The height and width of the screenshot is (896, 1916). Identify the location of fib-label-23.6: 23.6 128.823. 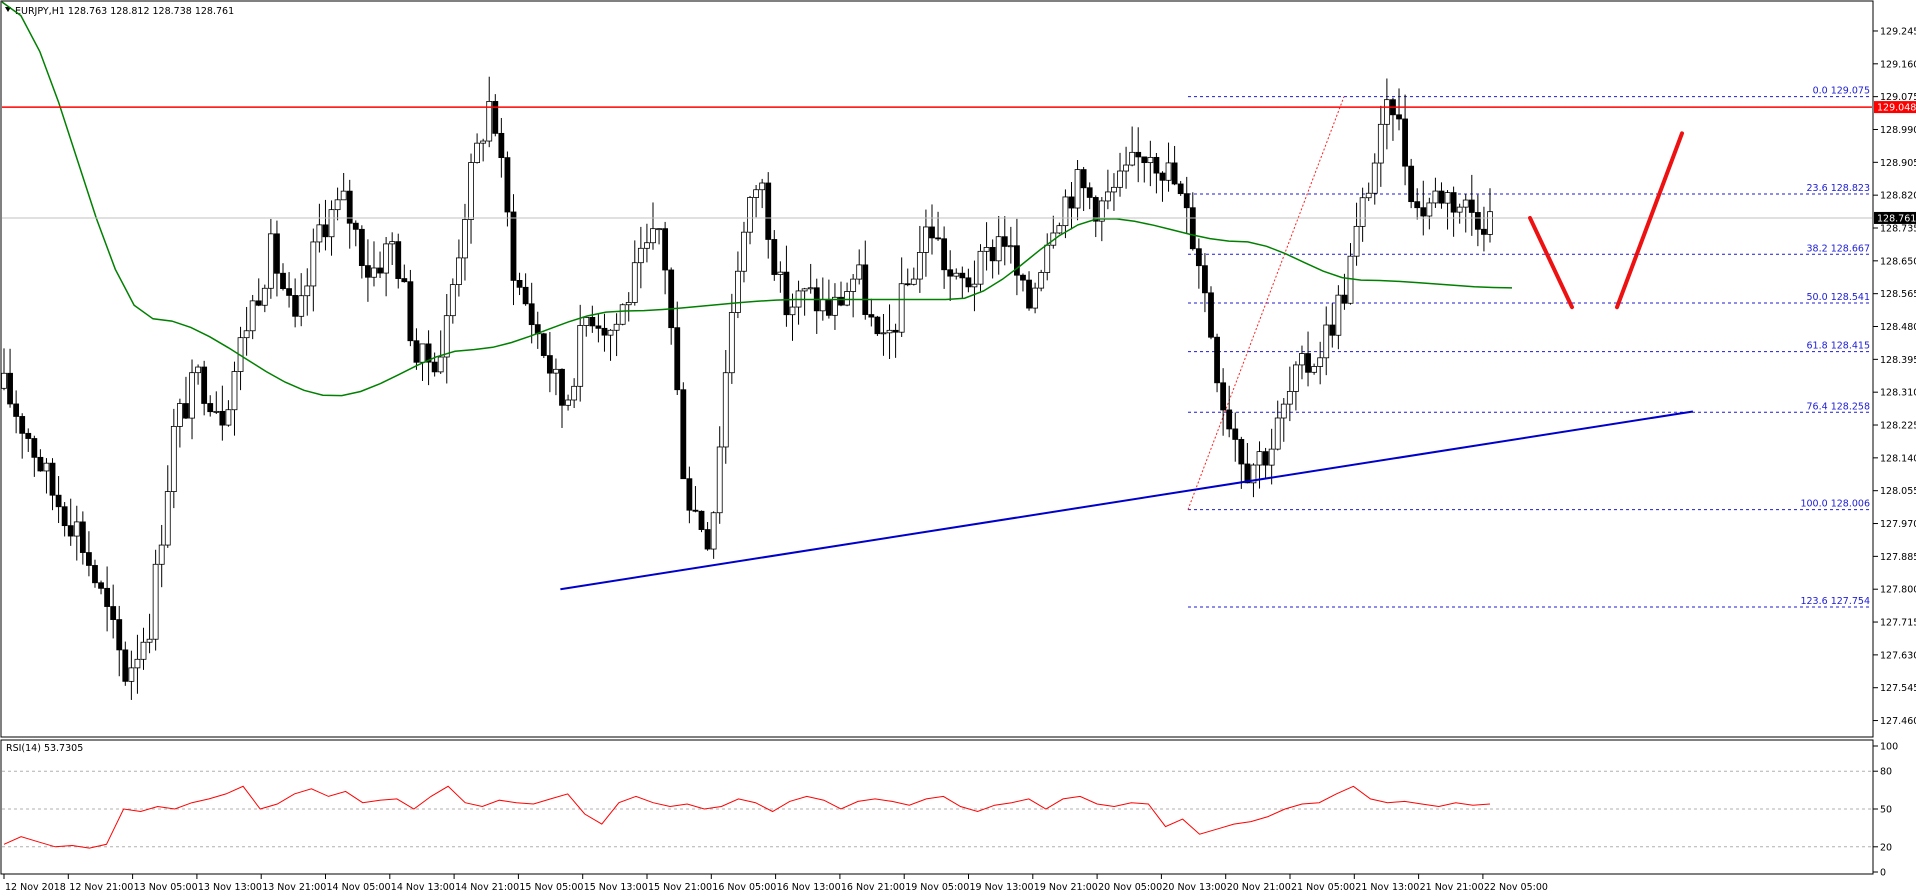
(1838, 188).